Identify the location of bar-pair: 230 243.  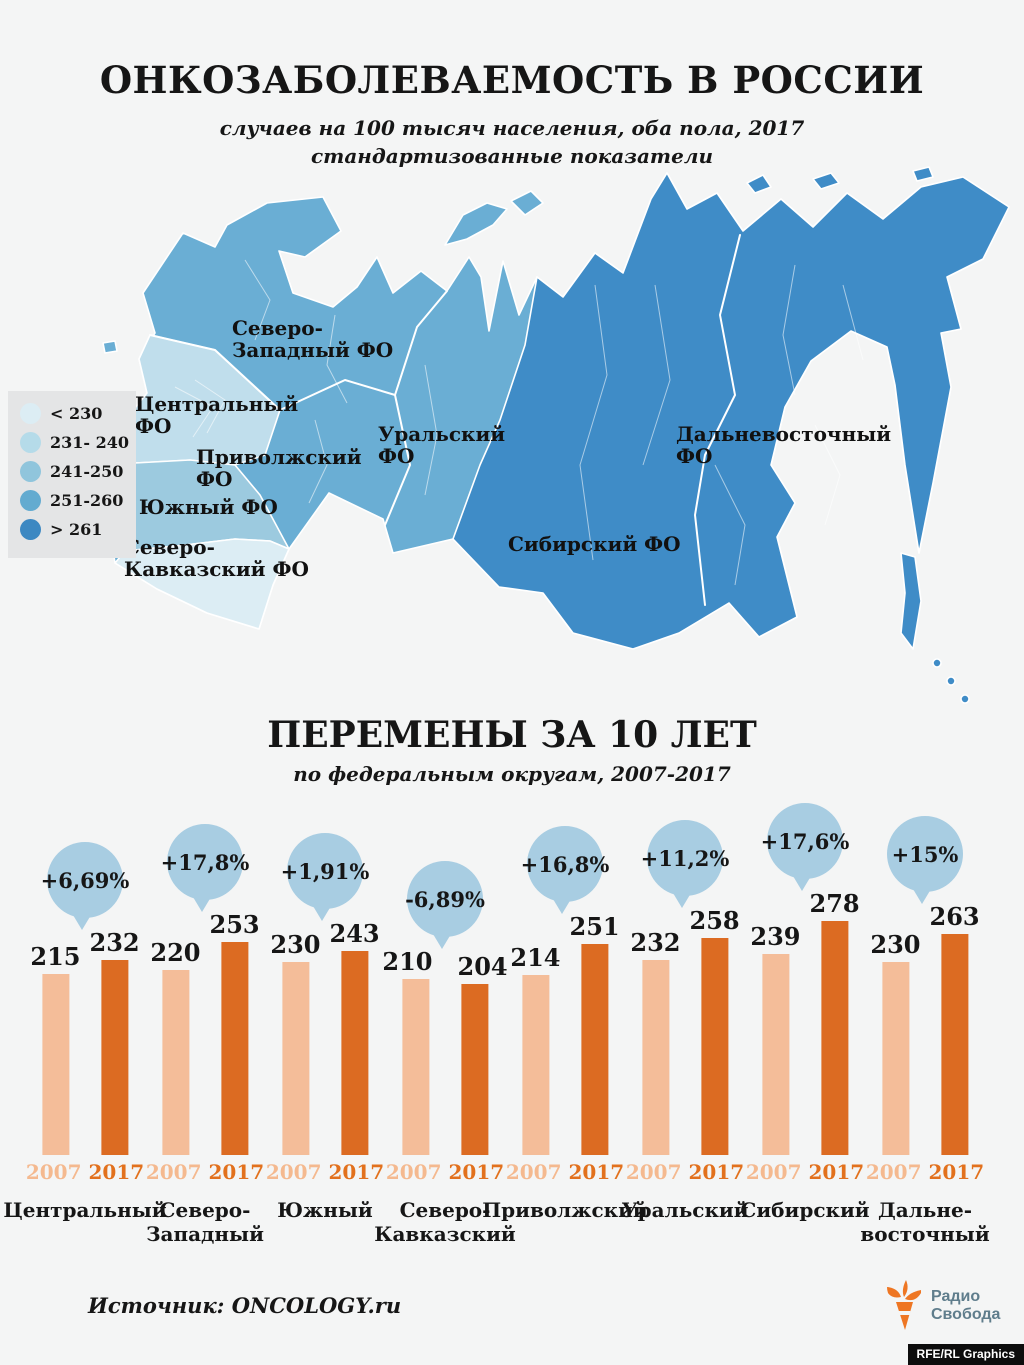
(325, 1037).